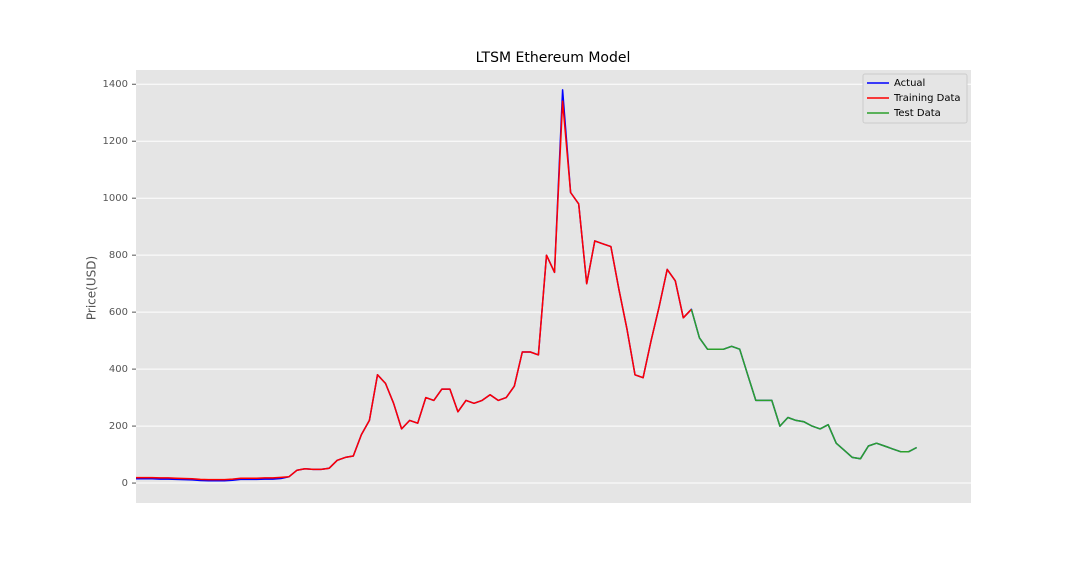 The image size is (1080, 576). Describe the element at coordinates (917, 113) in the screenshot. I see `legend-label: Test Data` at that location.